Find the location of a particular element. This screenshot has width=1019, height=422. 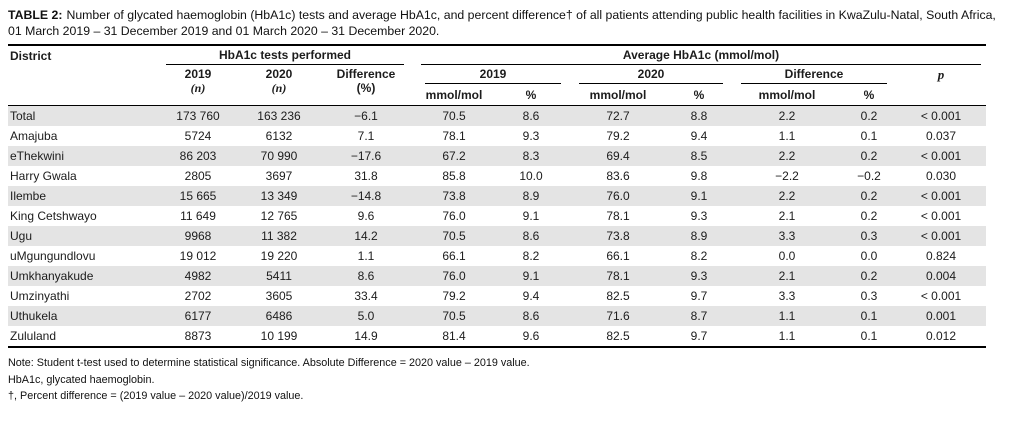

cell-avg_2019_mmol: 79.2 is located at coordinates (454, 296).